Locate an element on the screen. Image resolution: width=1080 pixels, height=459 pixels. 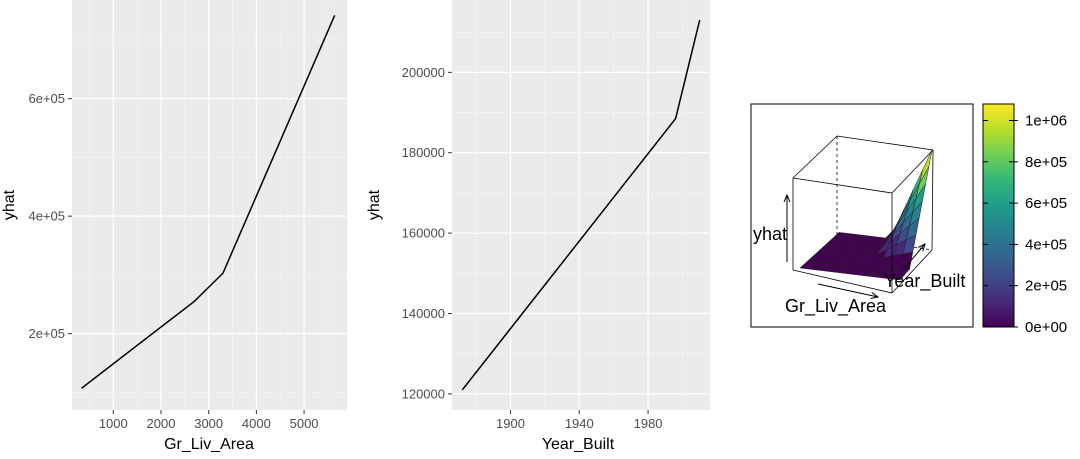
z-axis-label: yhat is located at coordinates (770, 234).